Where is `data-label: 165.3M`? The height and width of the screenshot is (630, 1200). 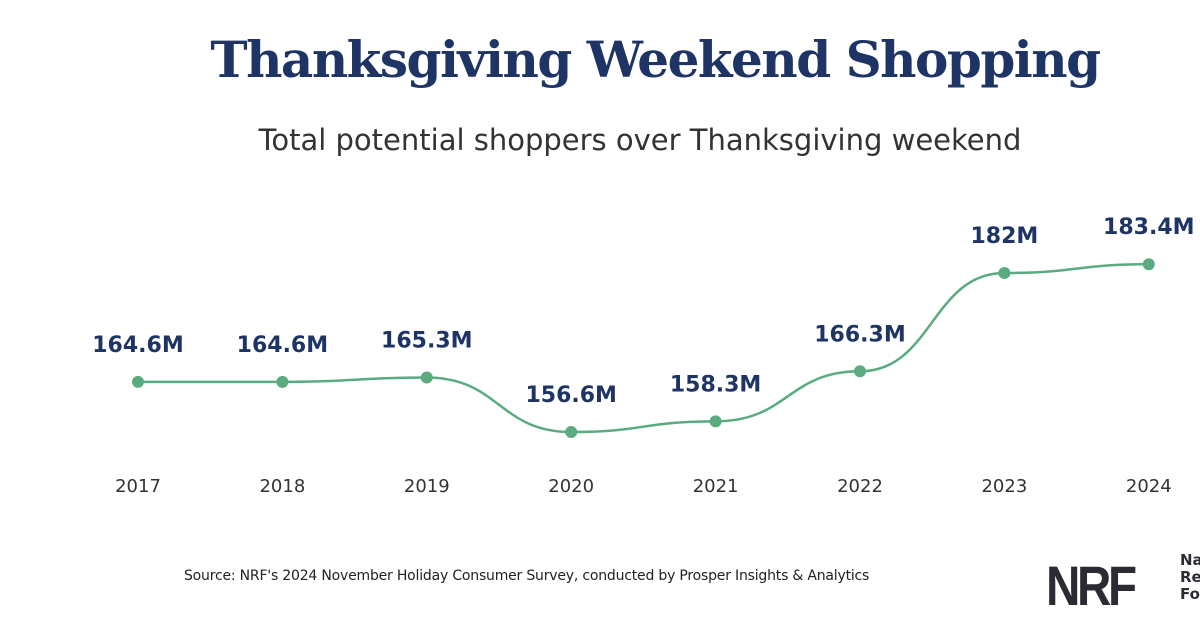
data-label: 165.3M is located at coordinates (426, 341).